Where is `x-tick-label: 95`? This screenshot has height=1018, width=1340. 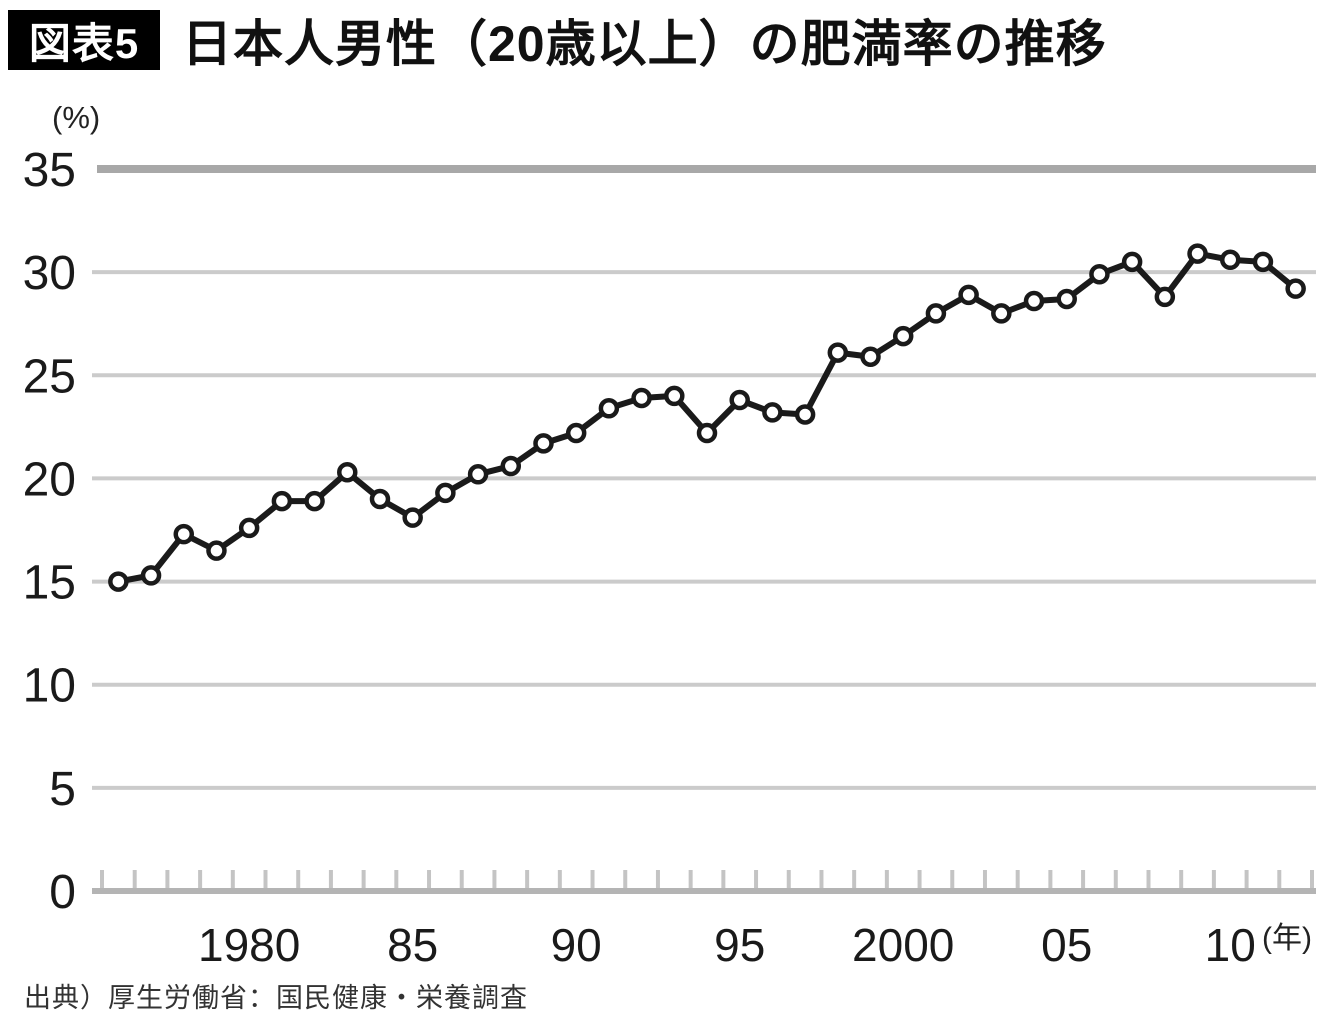 x-tick-label: 95 is located at coordinates (739, 945).